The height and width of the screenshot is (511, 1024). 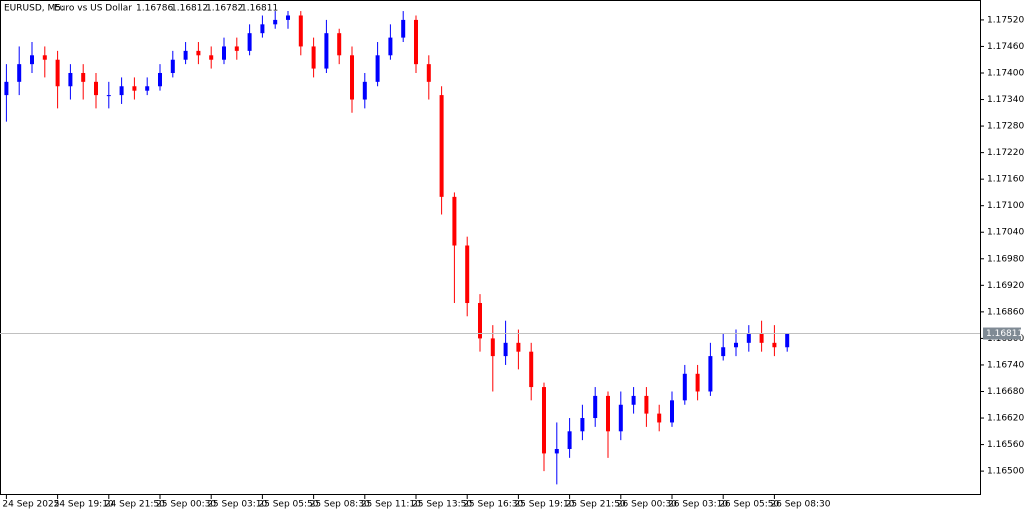 What do you see at coordinates (1005, 259) in the screenshot?
I see `y-tick-label: 1.16980` at bounding box center [1005, 259].